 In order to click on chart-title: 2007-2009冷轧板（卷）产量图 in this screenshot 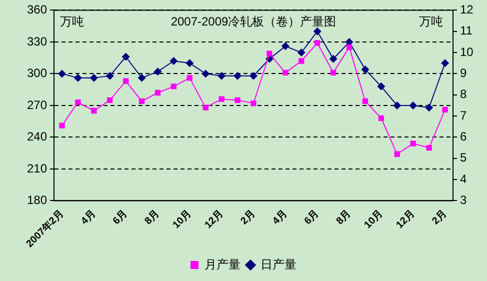, I will do `click(253, 21)`.